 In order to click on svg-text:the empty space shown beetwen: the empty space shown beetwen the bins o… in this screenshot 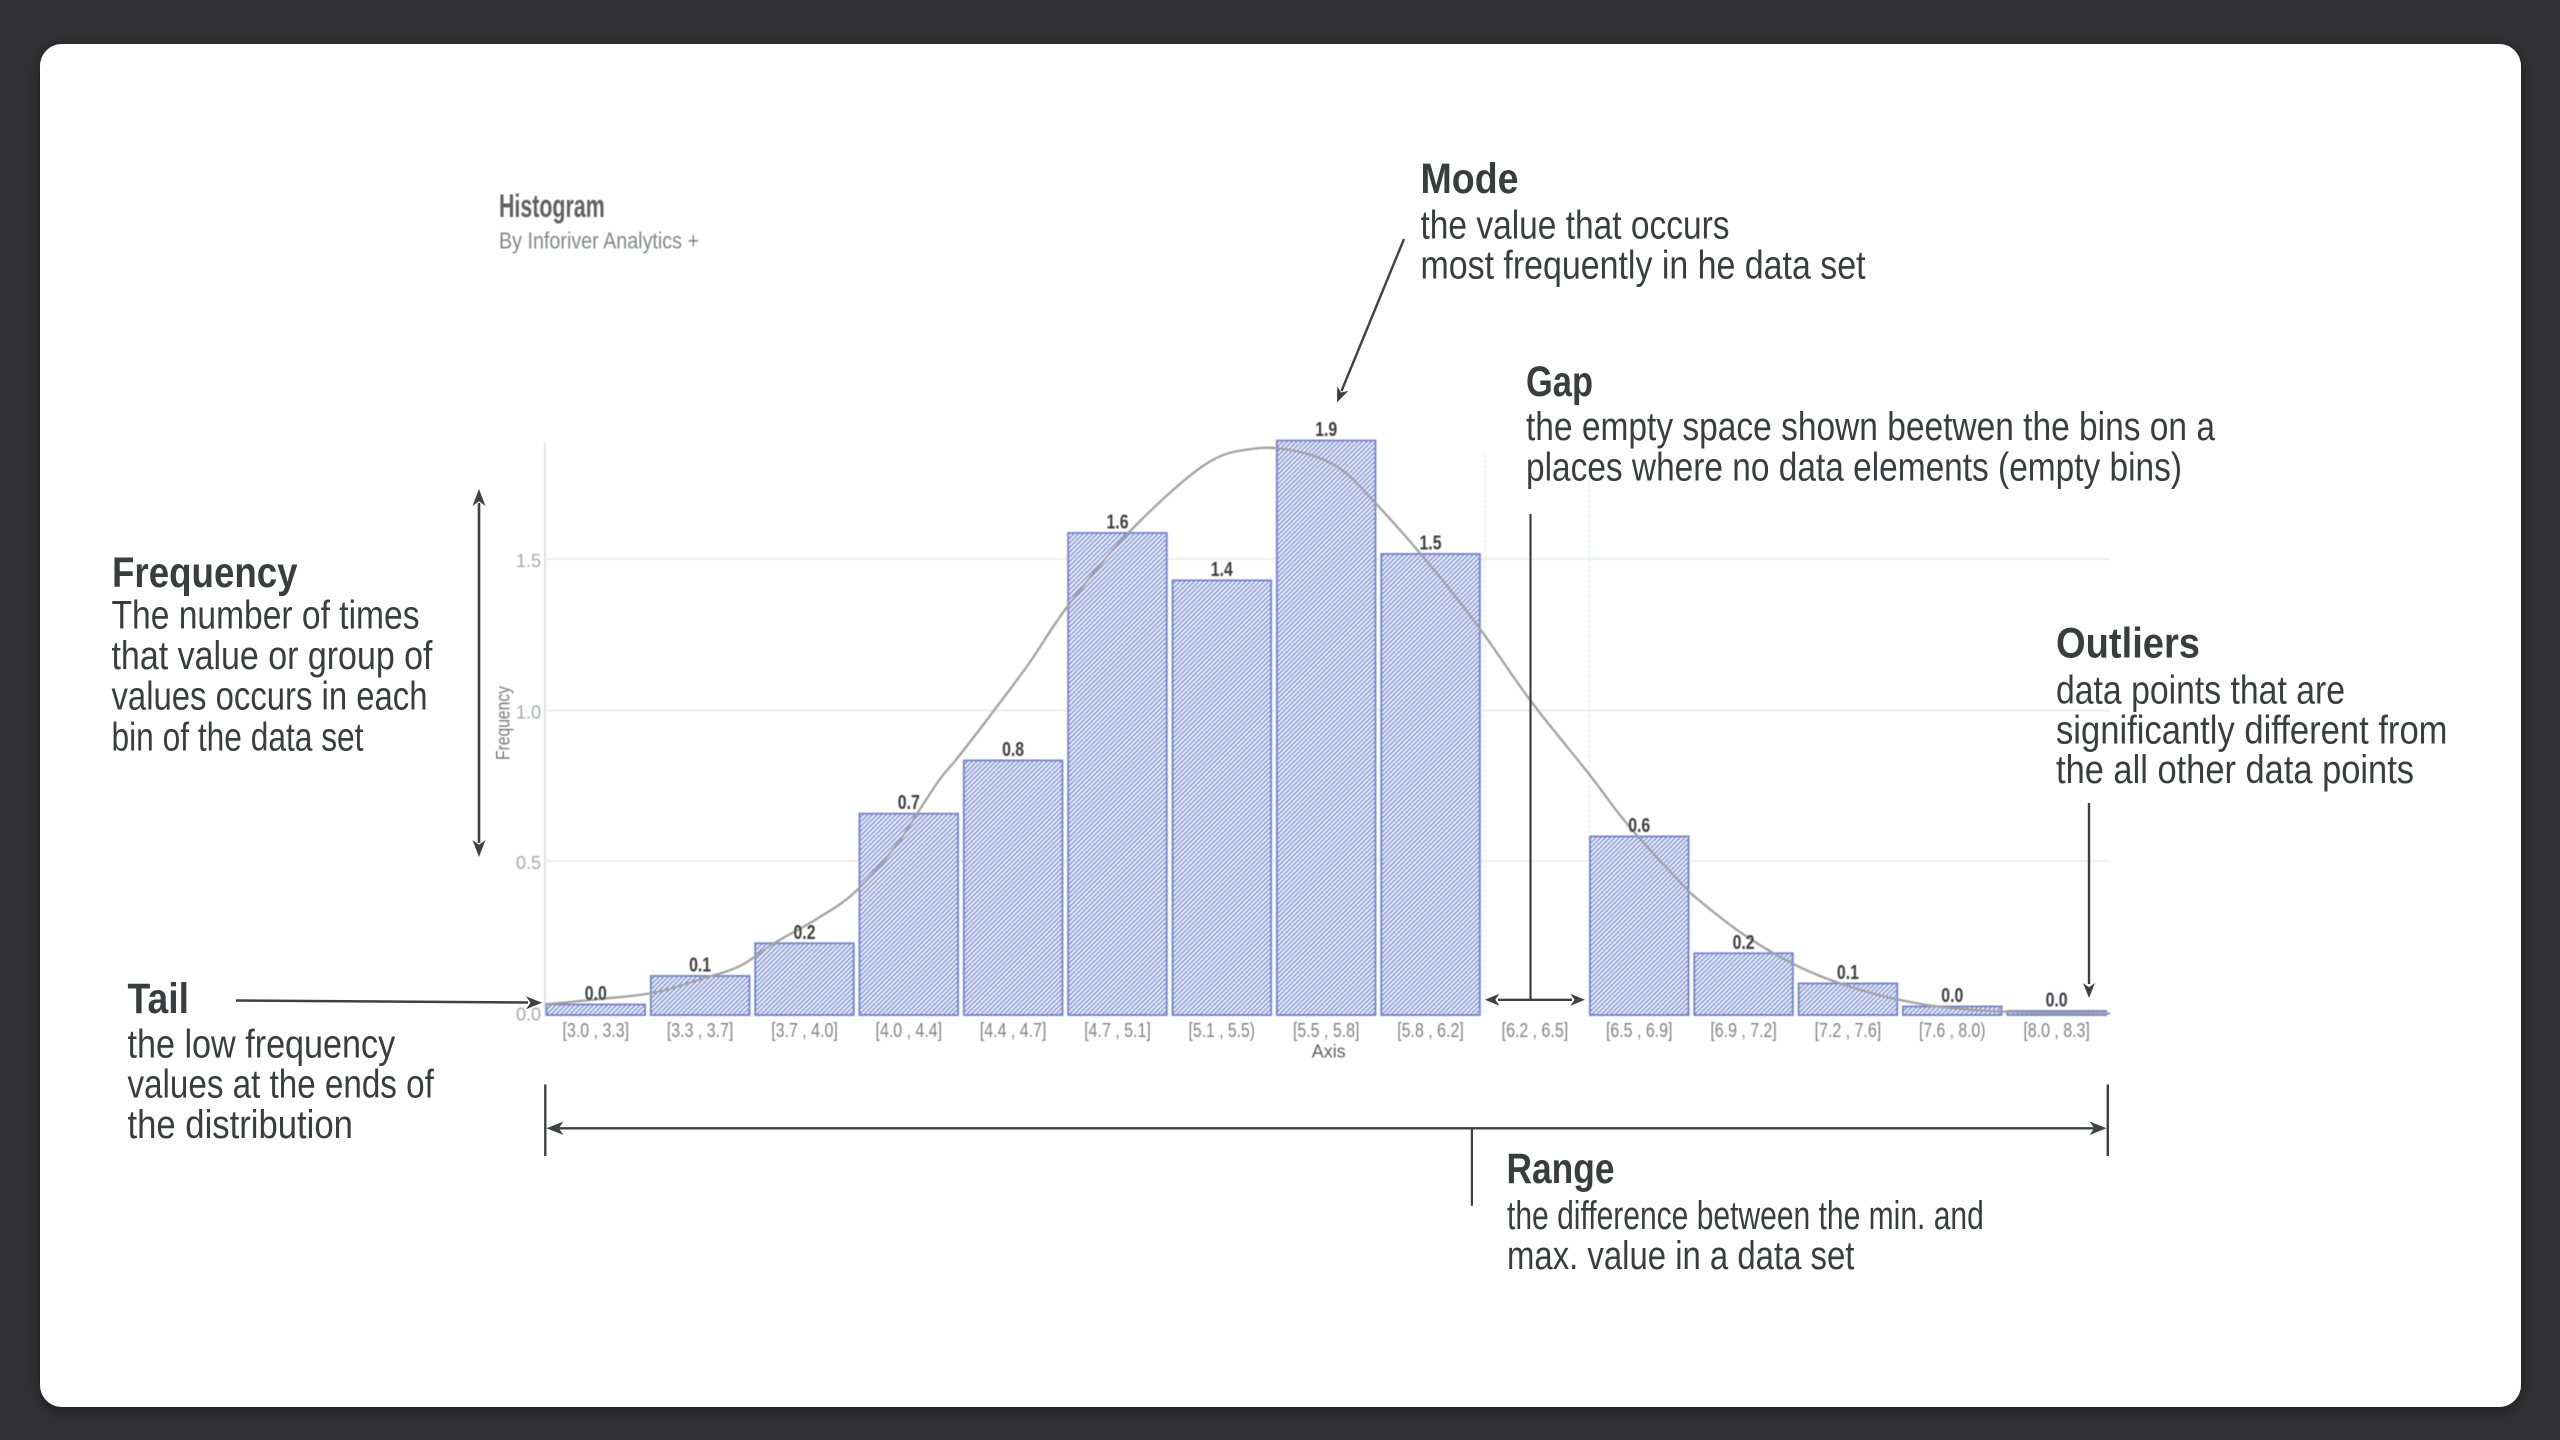, I will do `click(1870, 427)`.